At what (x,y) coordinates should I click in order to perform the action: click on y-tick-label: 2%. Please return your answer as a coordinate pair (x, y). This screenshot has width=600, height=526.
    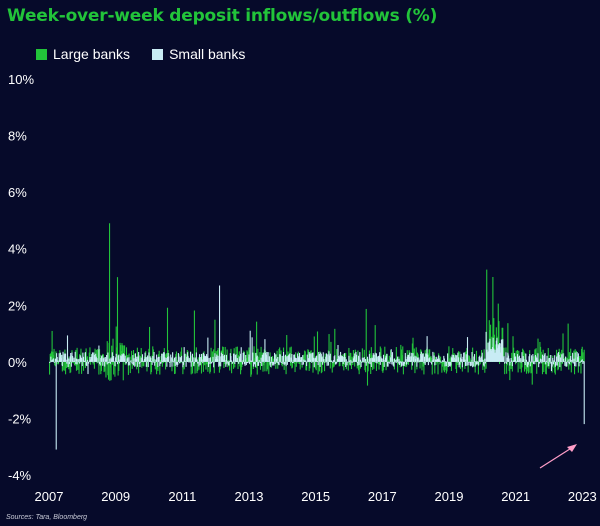
    Looking at the image, I should click on (17, 305).